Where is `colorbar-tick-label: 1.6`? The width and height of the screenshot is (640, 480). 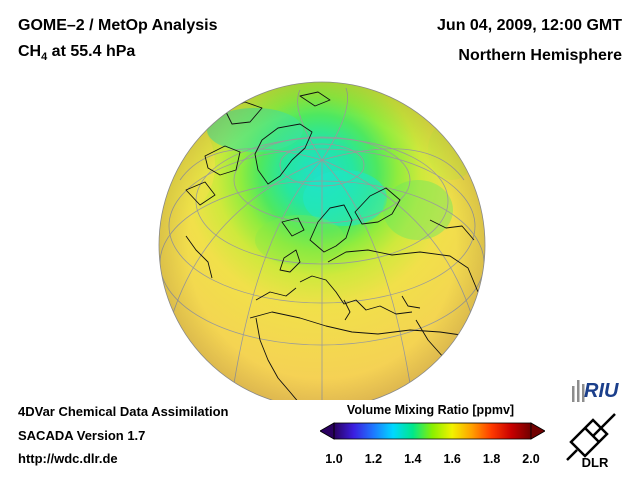 colorbar-tick-label: 1.6 is located at coordinates (452, 459).